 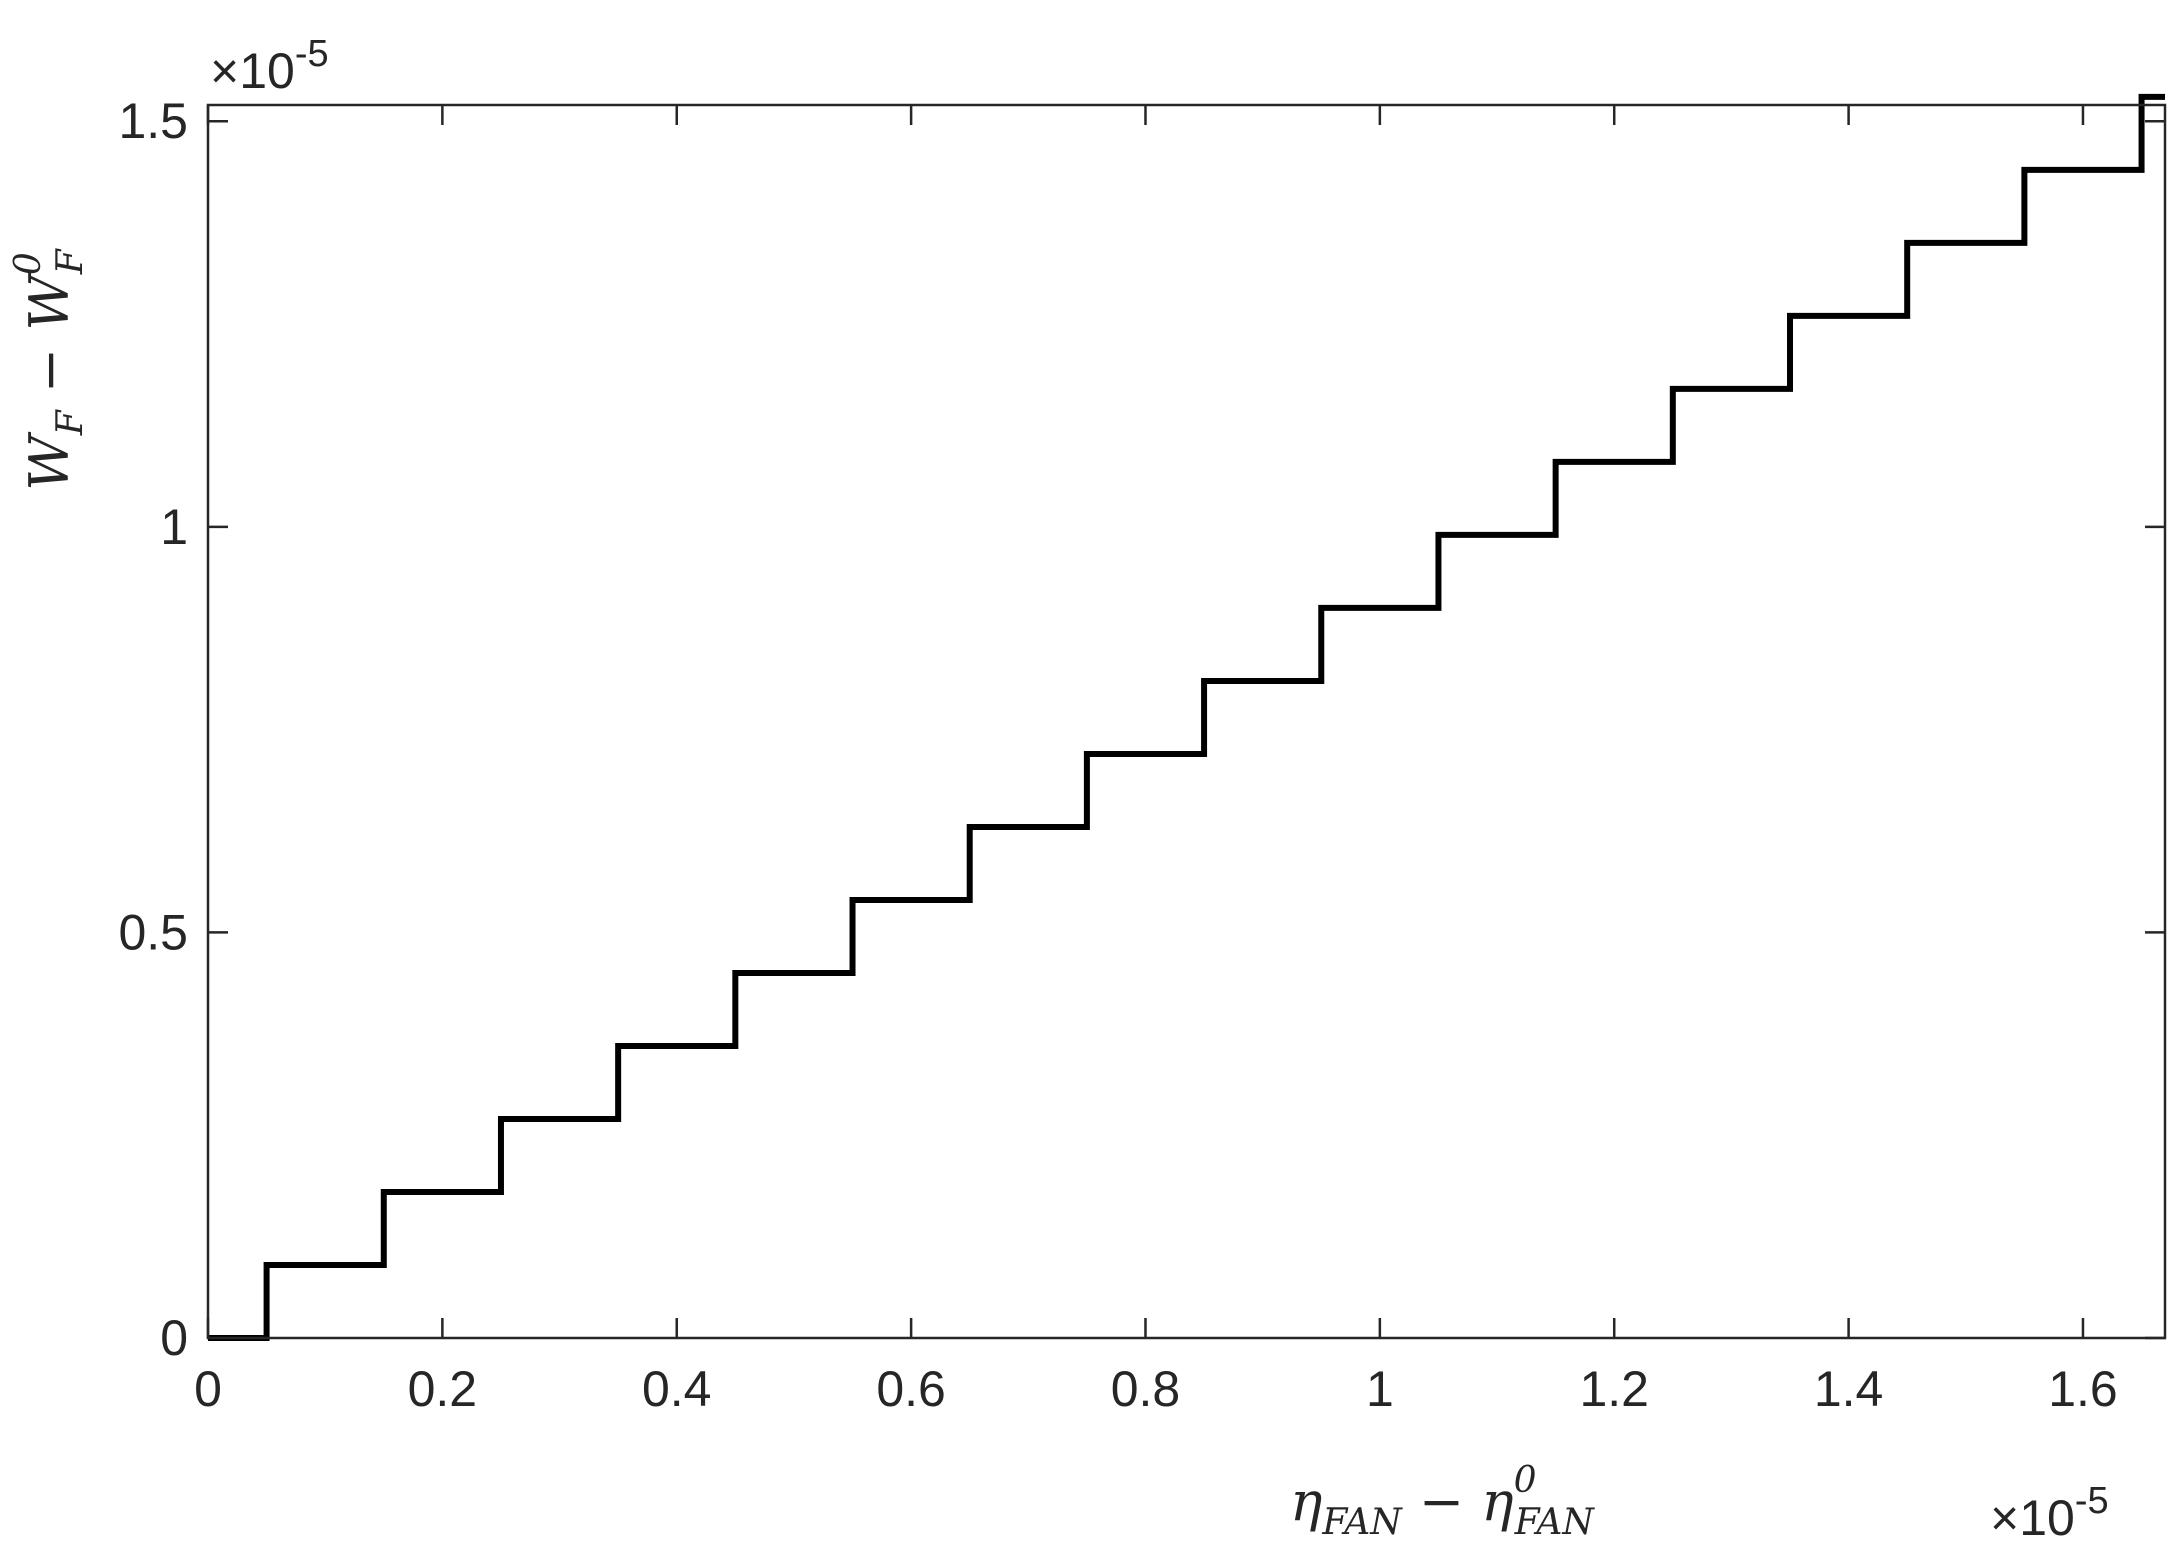 I want to click on x-axis-title-main2: η, so click(x=1497, y=1501).